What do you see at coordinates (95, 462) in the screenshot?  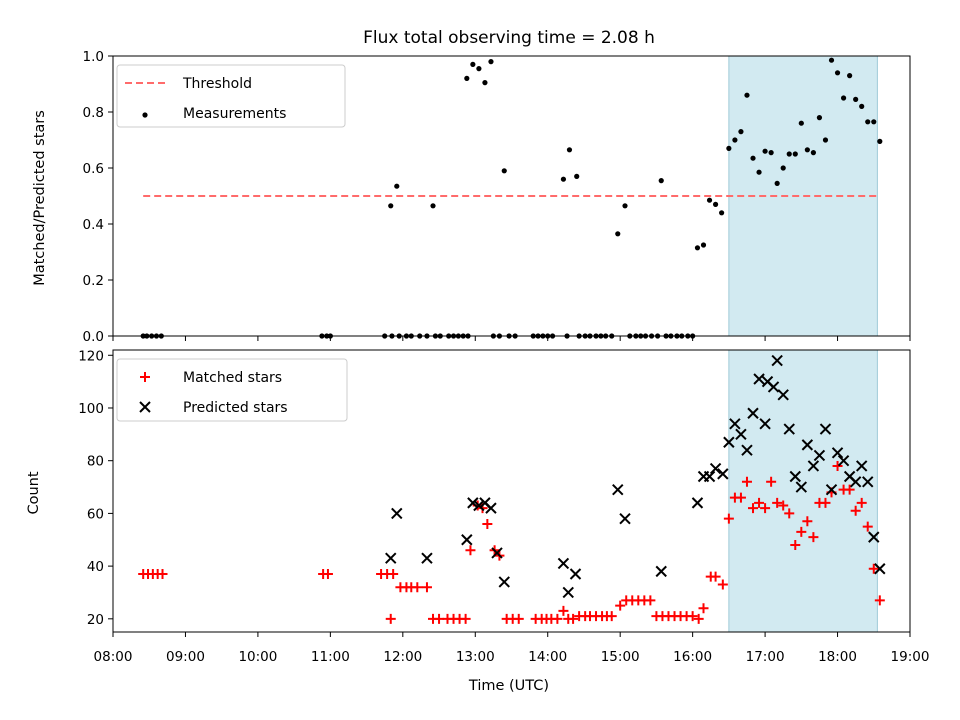 I see `bottom-y-tick-label: 80` at bounding box center [95, 462].